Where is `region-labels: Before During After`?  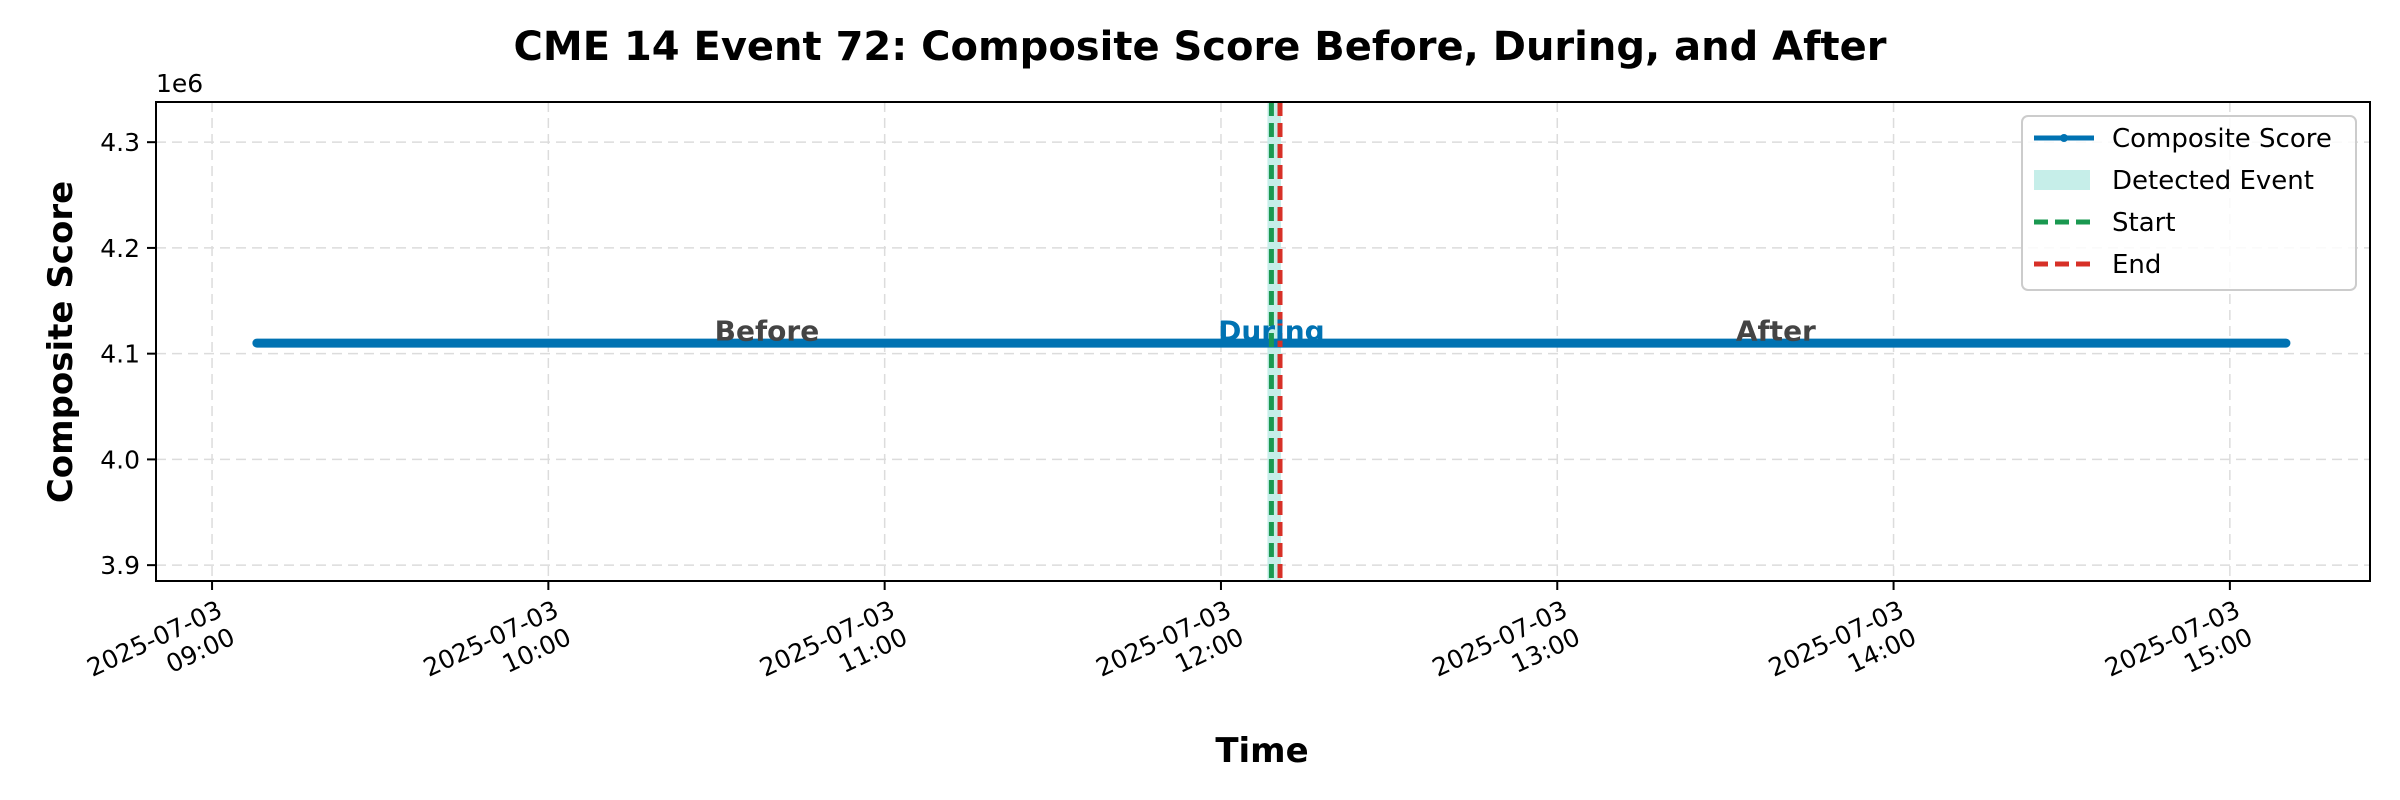
region-labels: Before During After is located at coordinates (1265, 331).